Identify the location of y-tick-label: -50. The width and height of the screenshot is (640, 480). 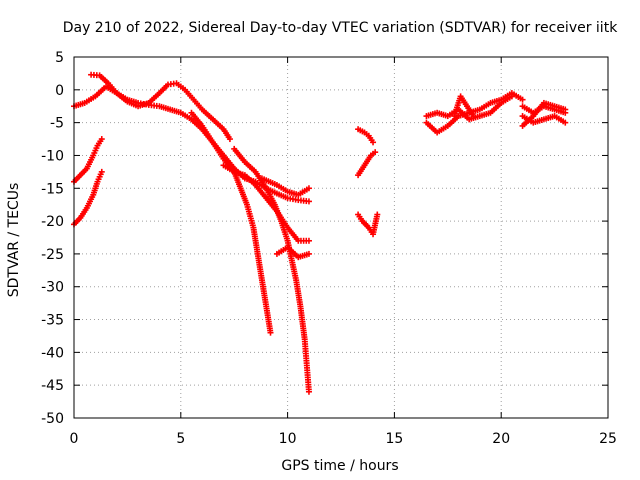
(52, 419).